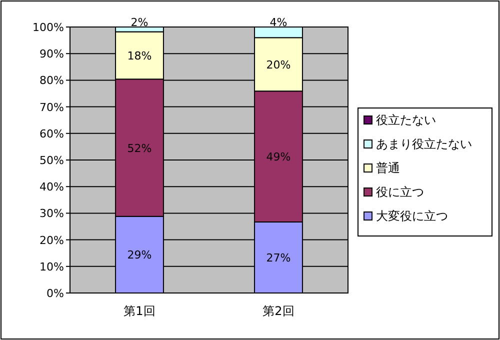 This screenshot has width=500, height=340. Describe the element at coordinates (278, 257) in the screenshot. I see `data-label: 27%` at that location.